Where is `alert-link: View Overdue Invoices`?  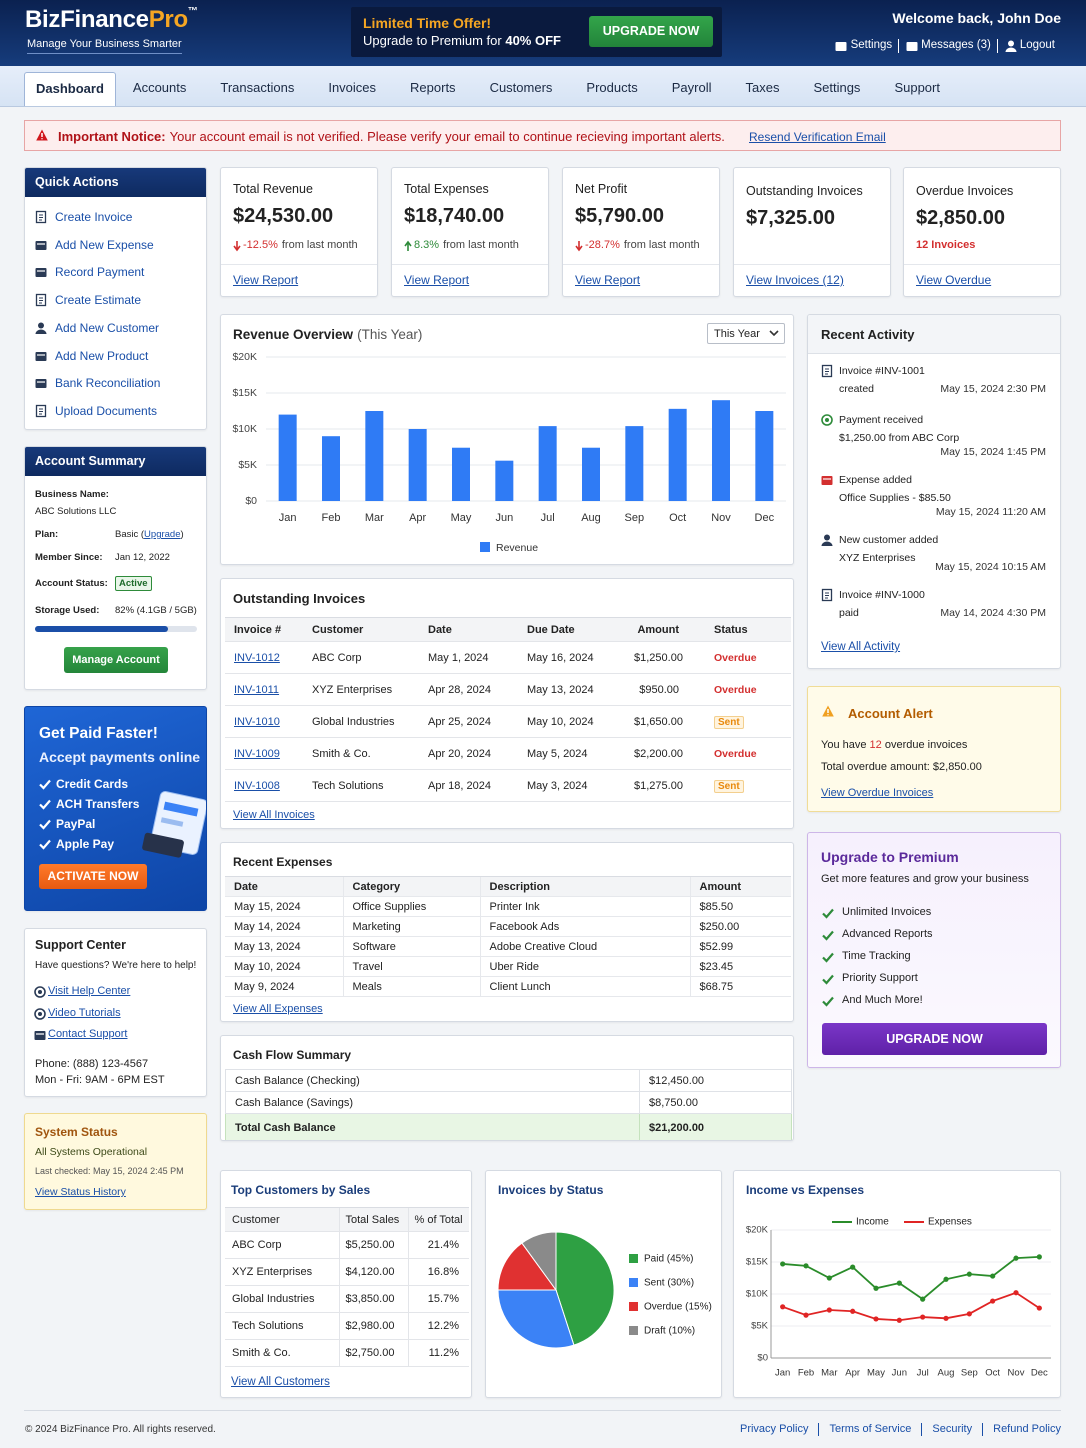
alert-link: View Overdue Invoices is located at coordinates (877, 793).